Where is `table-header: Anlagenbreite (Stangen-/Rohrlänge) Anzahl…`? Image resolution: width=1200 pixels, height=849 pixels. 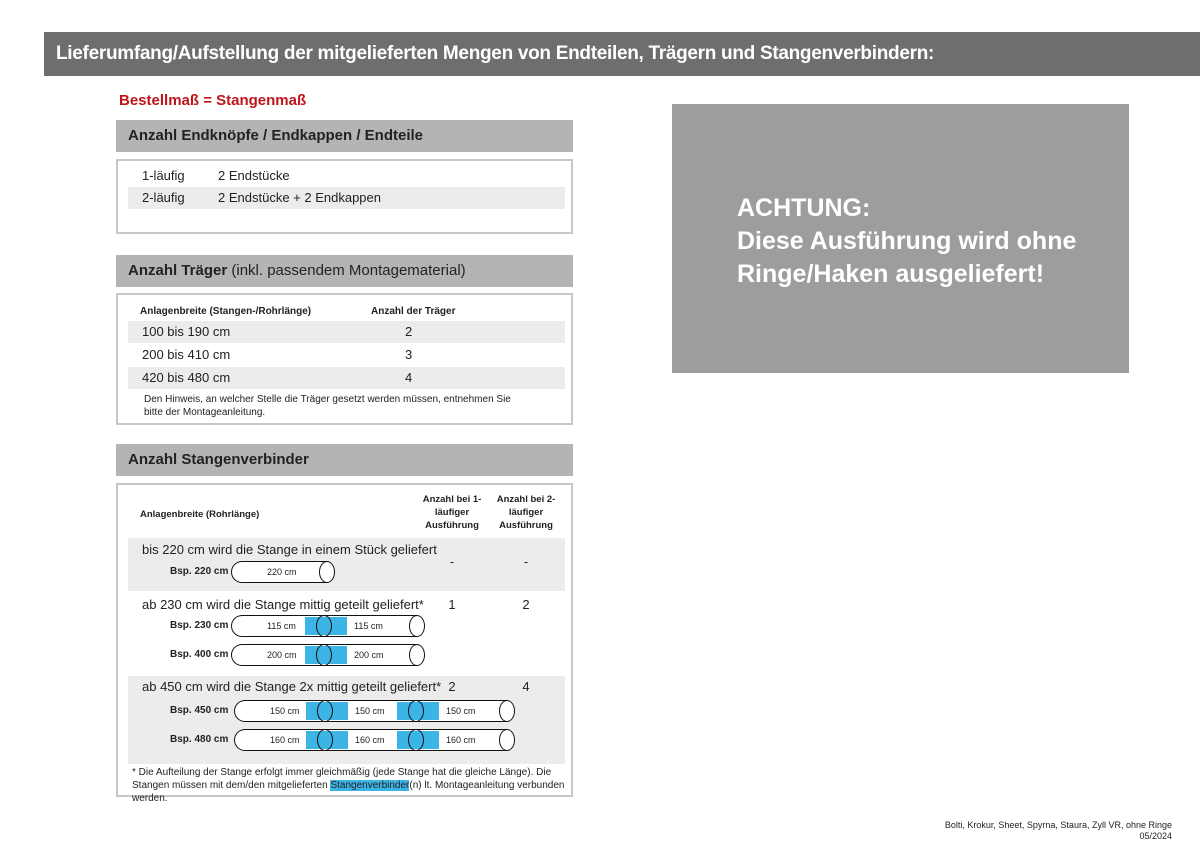
table-header: Anlagenbreite (Stangen-/Rohrlänge) Anzahl… is located at coordinates (346, 312).